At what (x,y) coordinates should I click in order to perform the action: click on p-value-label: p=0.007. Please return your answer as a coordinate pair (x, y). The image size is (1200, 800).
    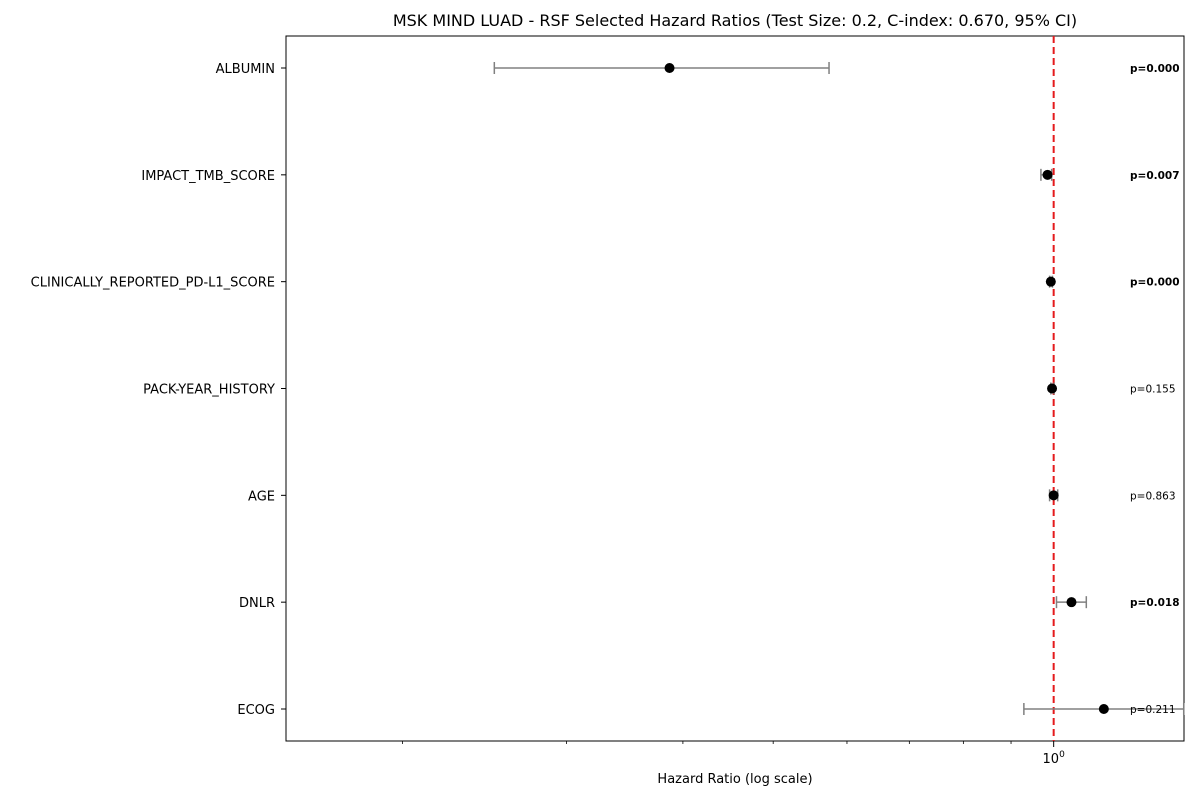
    Looking at the image, I should click on (1155, 176).